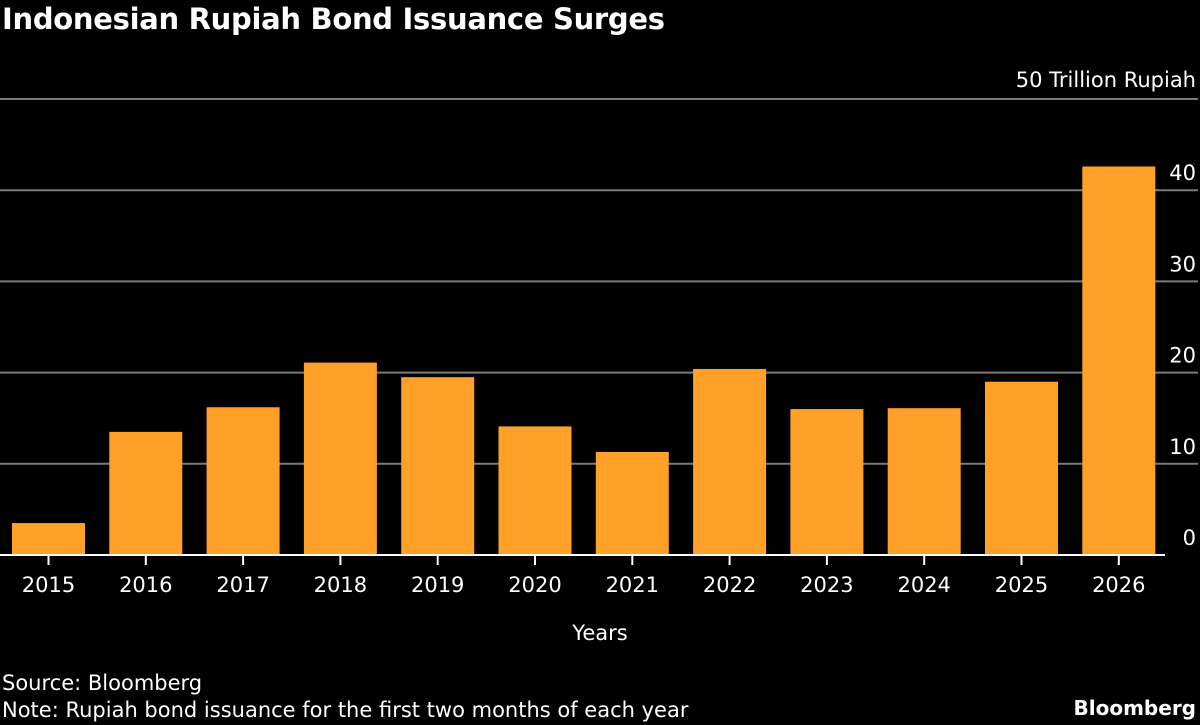 This screenshot has width=1200, height=725. I want to click on bar-2017, so click(243, 481).